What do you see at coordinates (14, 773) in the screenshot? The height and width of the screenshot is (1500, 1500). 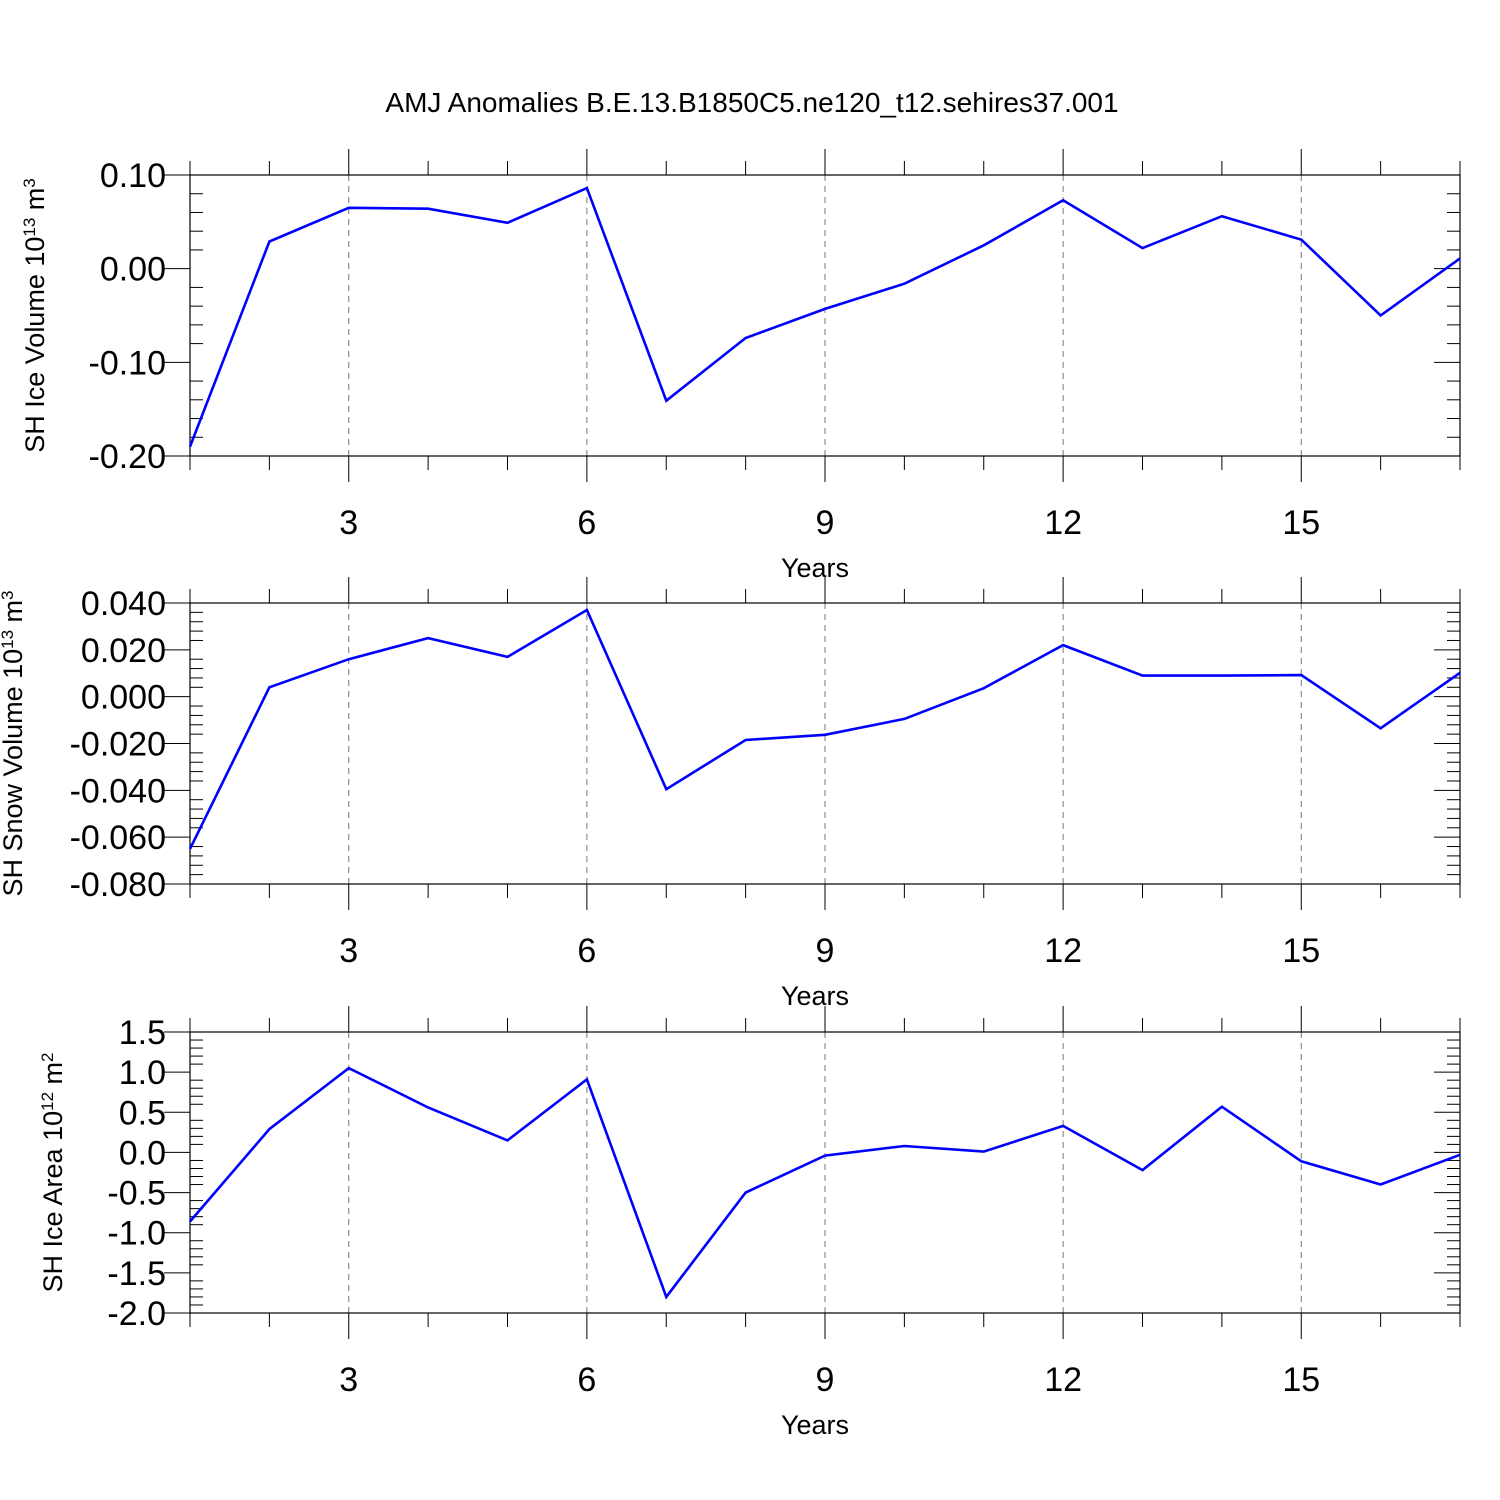 I see `y-axis-label-part: SH Snow Volume 10` at bounding box center [14, 773].